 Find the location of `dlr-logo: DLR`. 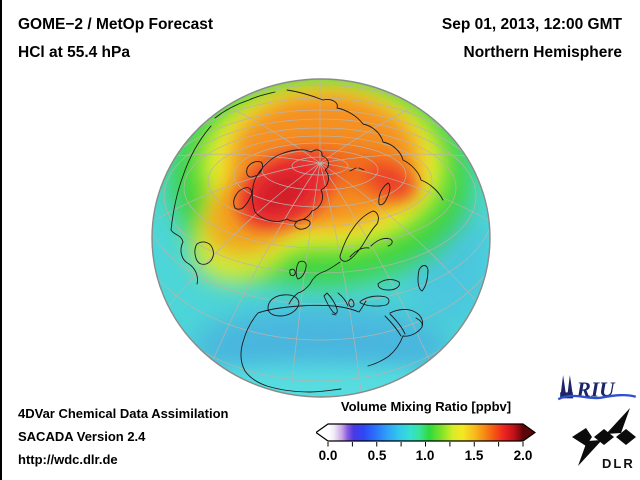

dlr-logo: DLR is located at coordinates (604, 439).